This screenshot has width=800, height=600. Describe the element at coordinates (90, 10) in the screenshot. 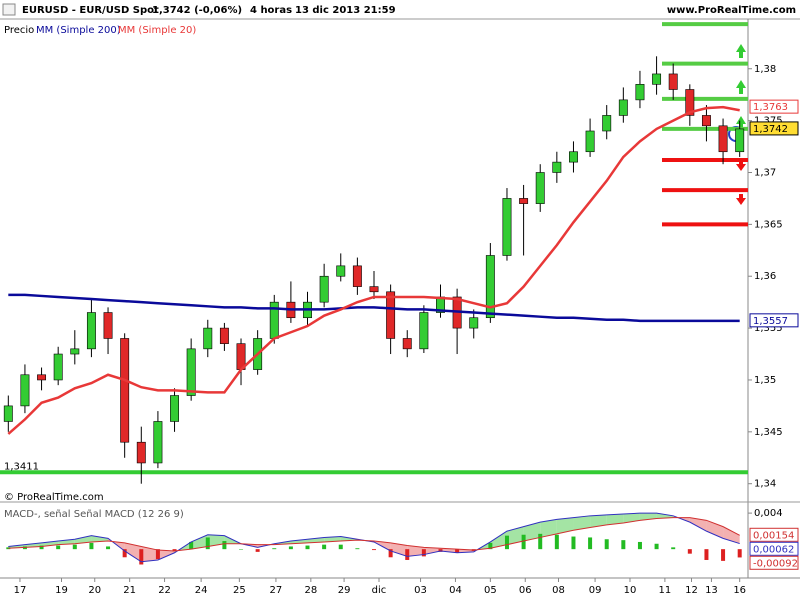

I see `symbol: EURUSD - EUR/USD Spot` at that location.